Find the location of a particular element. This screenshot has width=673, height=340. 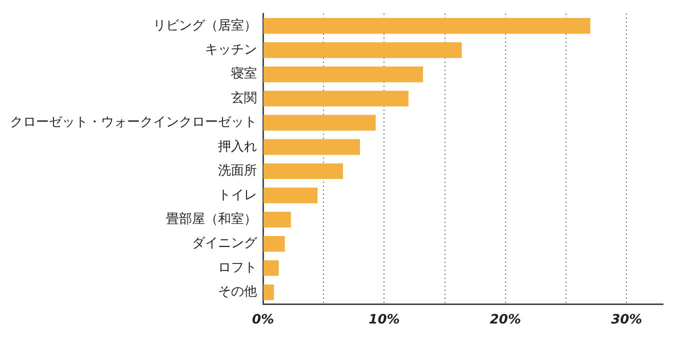

y-tick-label: キッチン is located at coordinates (231, 50).